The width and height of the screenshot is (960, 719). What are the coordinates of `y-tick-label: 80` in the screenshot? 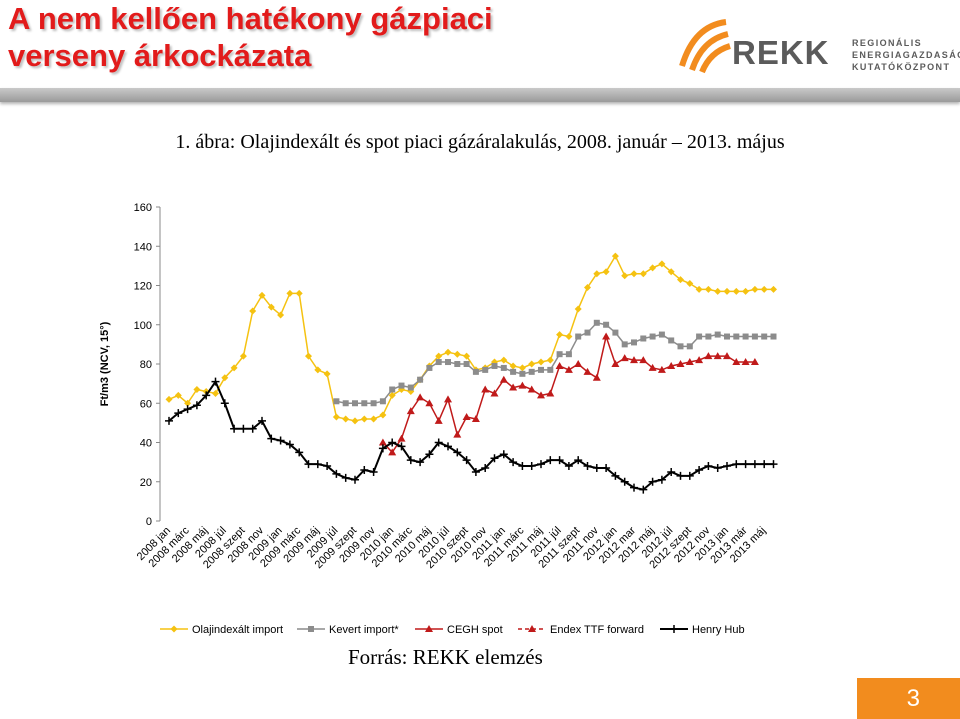 It's located at (146, 365).